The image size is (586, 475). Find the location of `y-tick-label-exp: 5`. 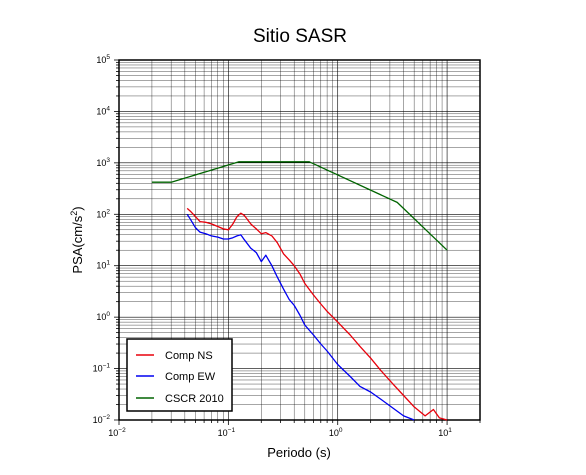

y-tick-label-exp: 5 is located at coordinates (108, 57).